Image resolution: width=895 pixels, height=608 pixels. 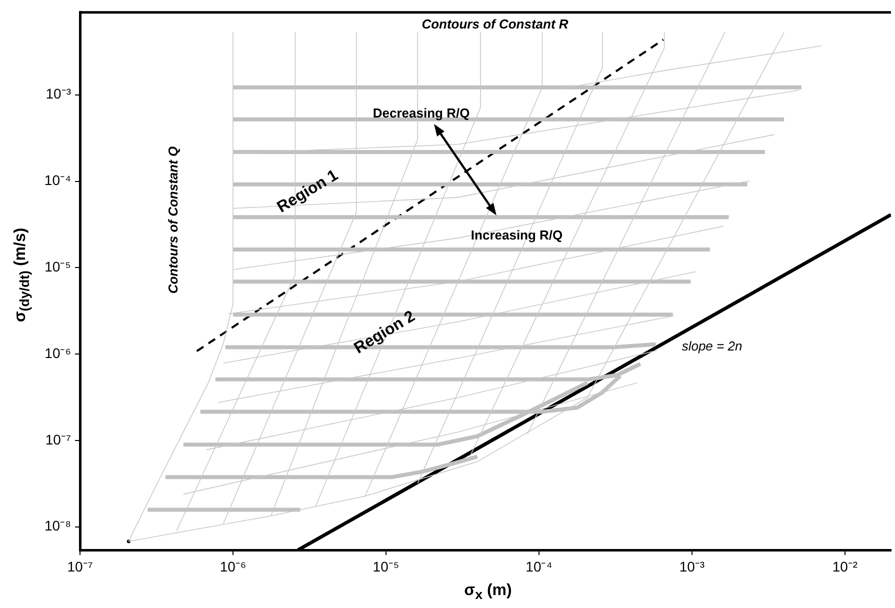 I want to click on x-tick-label: 10⁻², so click(x=845, y=566).